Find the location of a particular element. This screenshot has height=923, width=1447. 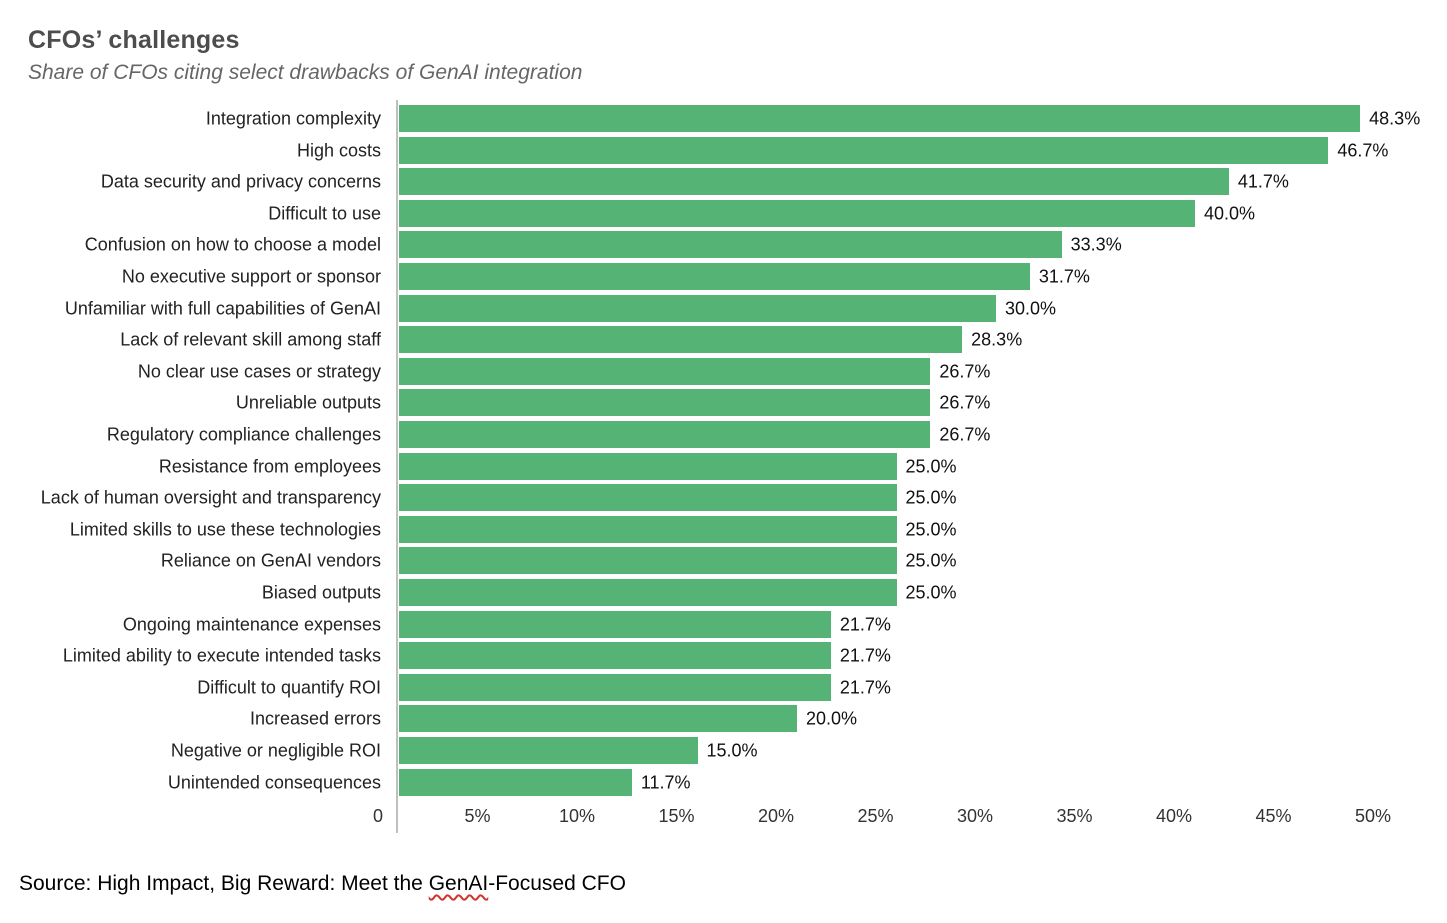

x-tick-label: 30% is located at coordinates (975, 816).